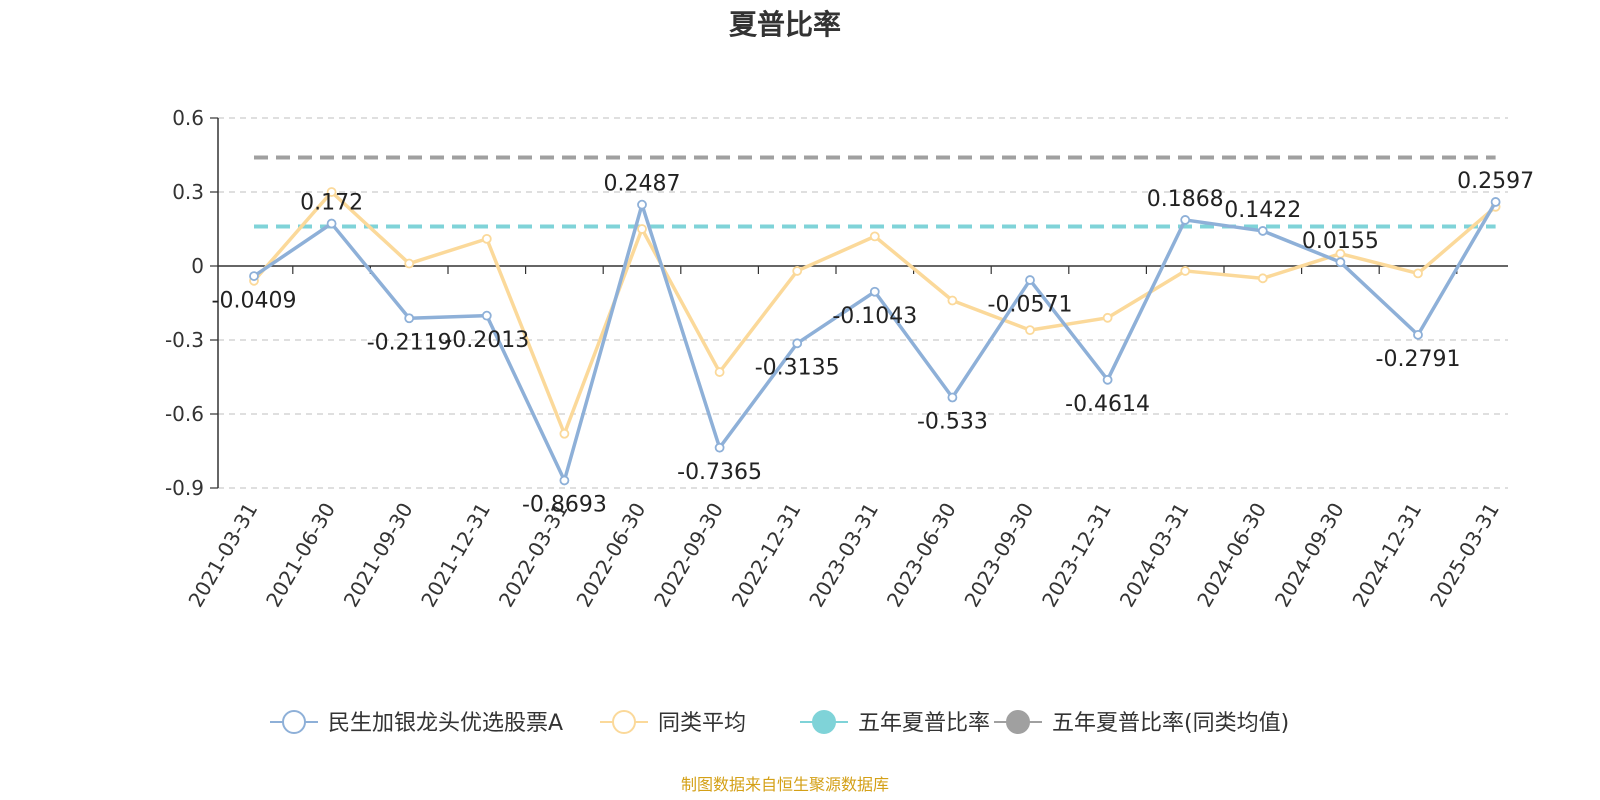 Image resolution: width=1600 pixels, height=800 pixels. I want to click on data-label: 0.2487, so click(642, 184).